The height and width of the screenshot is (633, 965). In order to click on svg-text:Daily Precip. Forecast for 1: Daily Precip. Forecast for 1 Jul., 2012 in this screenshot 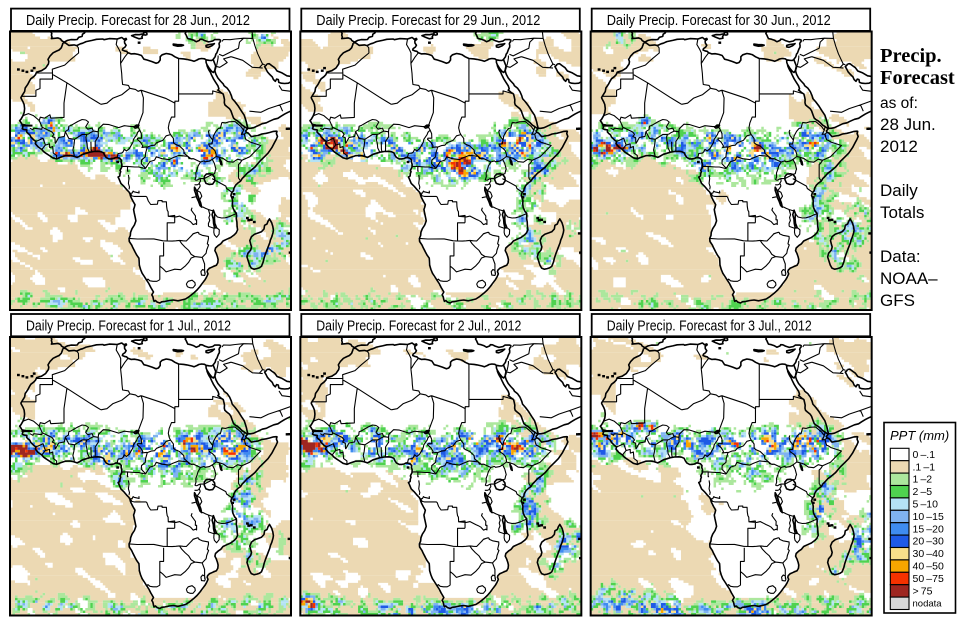, I will do `click(128, 326)`.